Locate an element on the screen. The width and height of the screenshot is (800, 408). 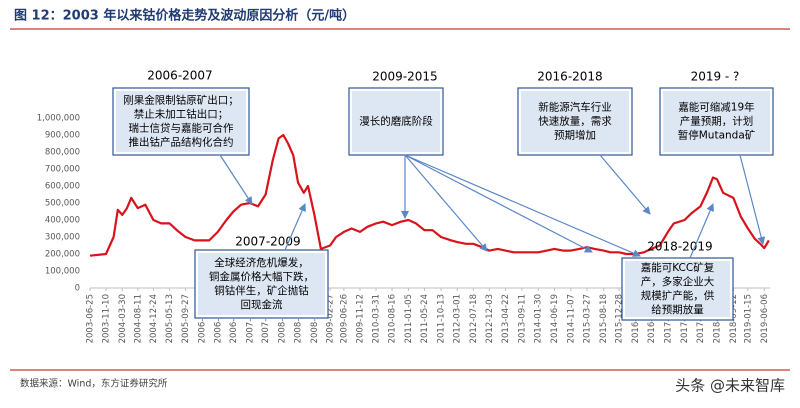
x-tick-label: 2011-05-24 is located at coordinates (425, 318).